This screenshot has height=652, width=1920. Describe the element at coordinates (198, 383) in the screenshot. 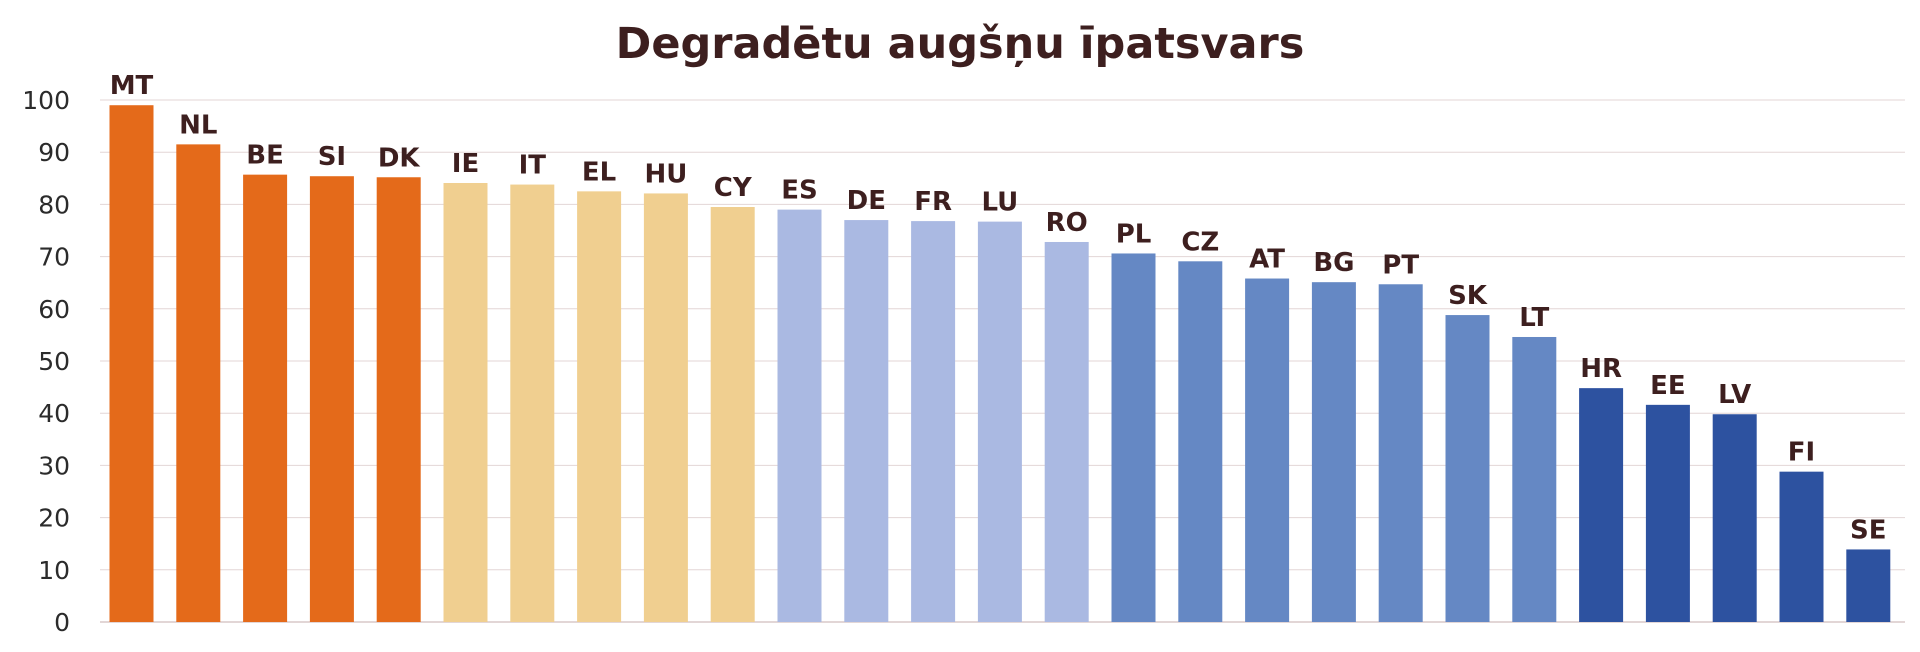

I see `bar-nl` at that location.